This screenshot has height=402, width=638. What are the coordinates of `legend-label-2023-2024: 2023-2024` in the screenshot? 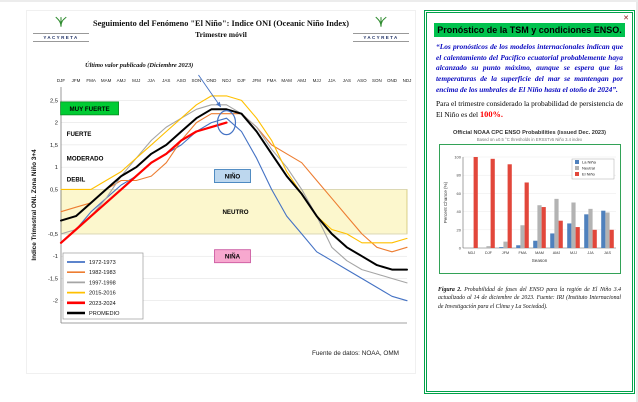 It's located at (102, 304).